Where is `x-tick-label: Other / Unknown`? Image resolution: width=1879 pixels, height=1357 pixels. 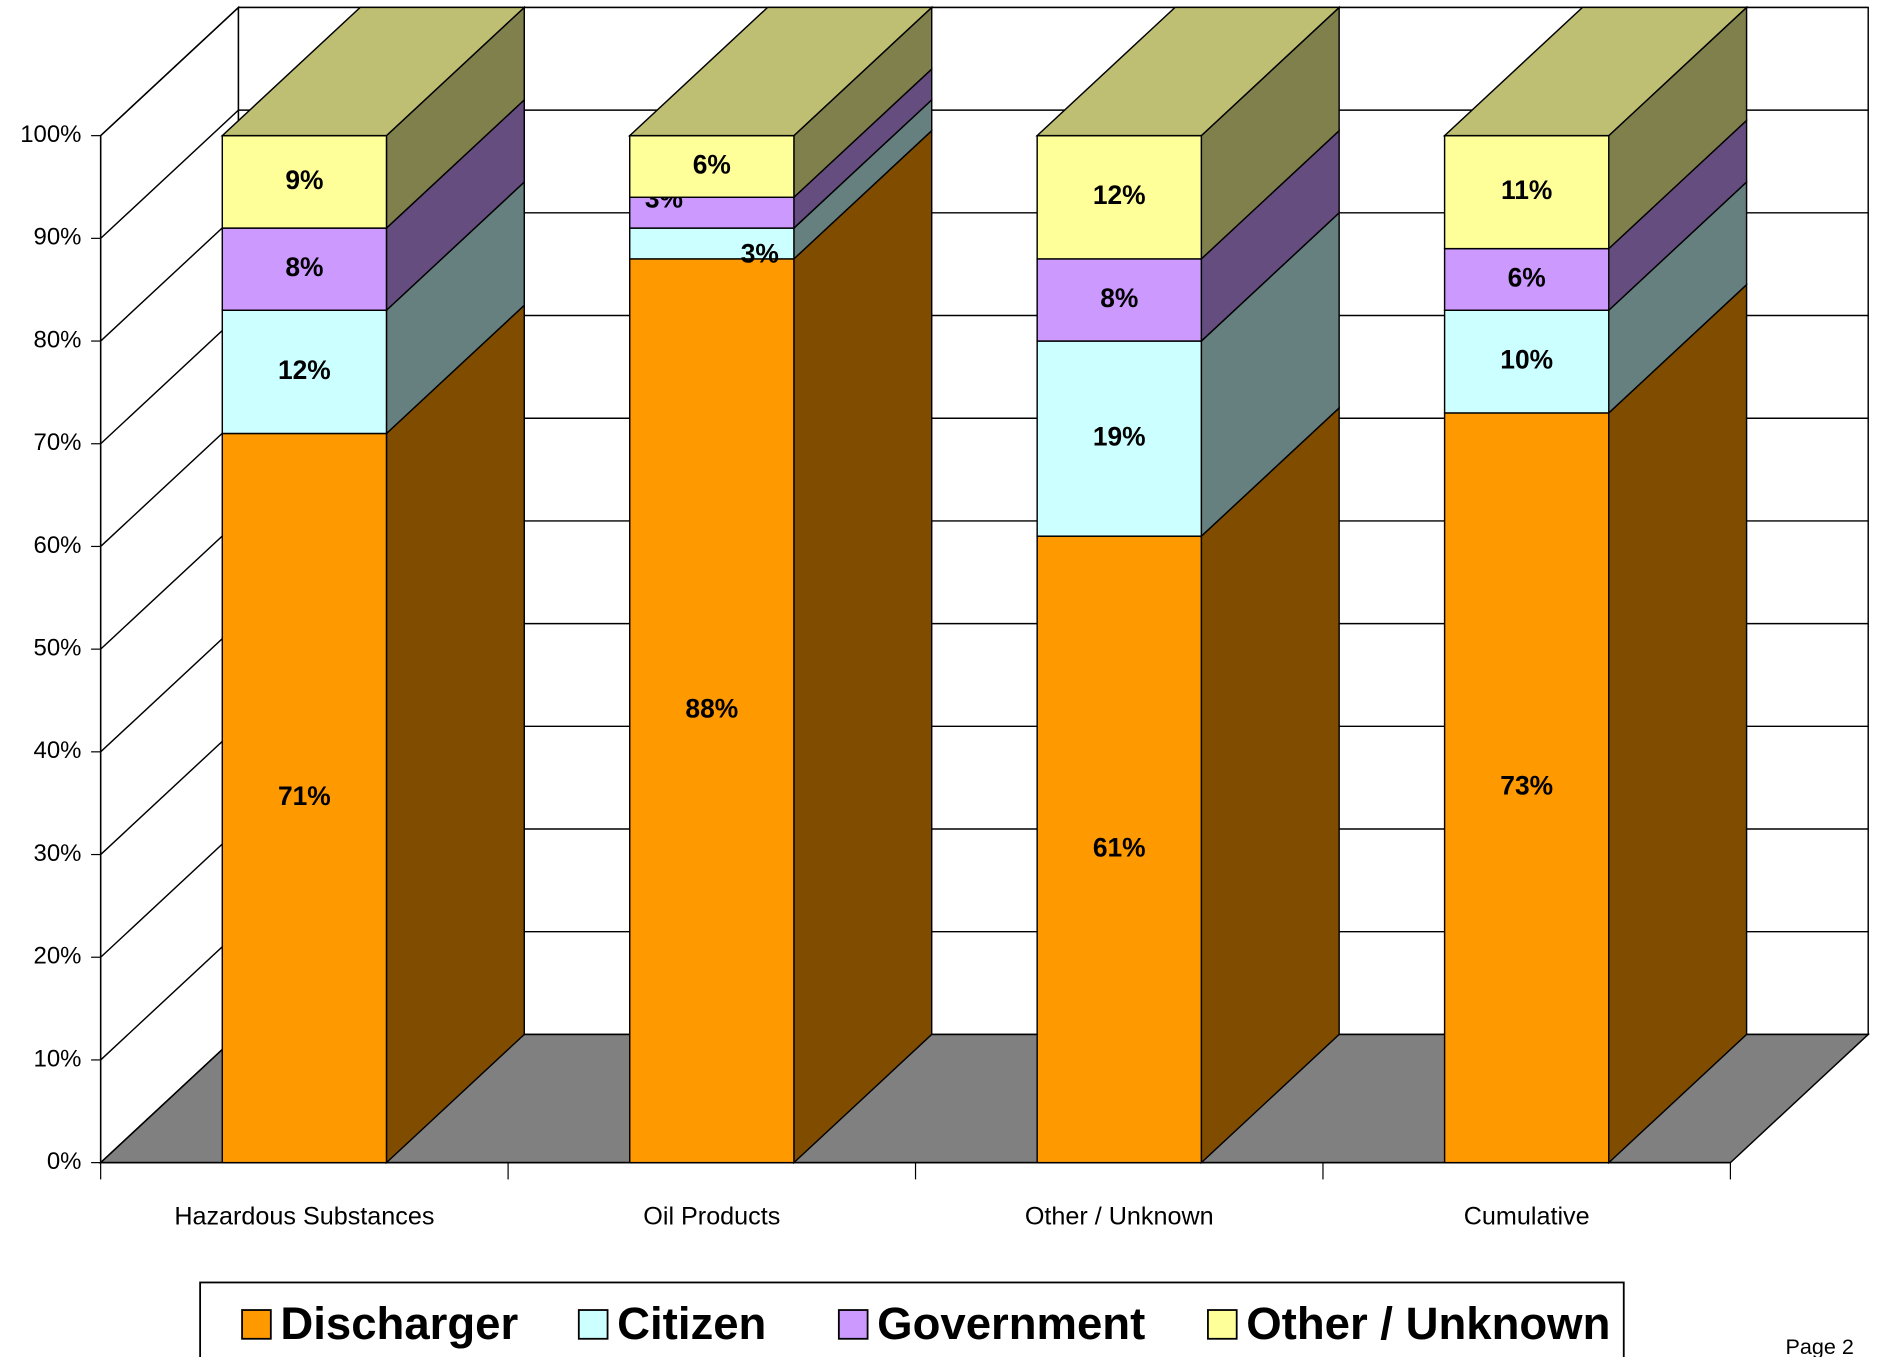 x-tick-label: Other / Unknown is located at coordinates (1119, 1216).